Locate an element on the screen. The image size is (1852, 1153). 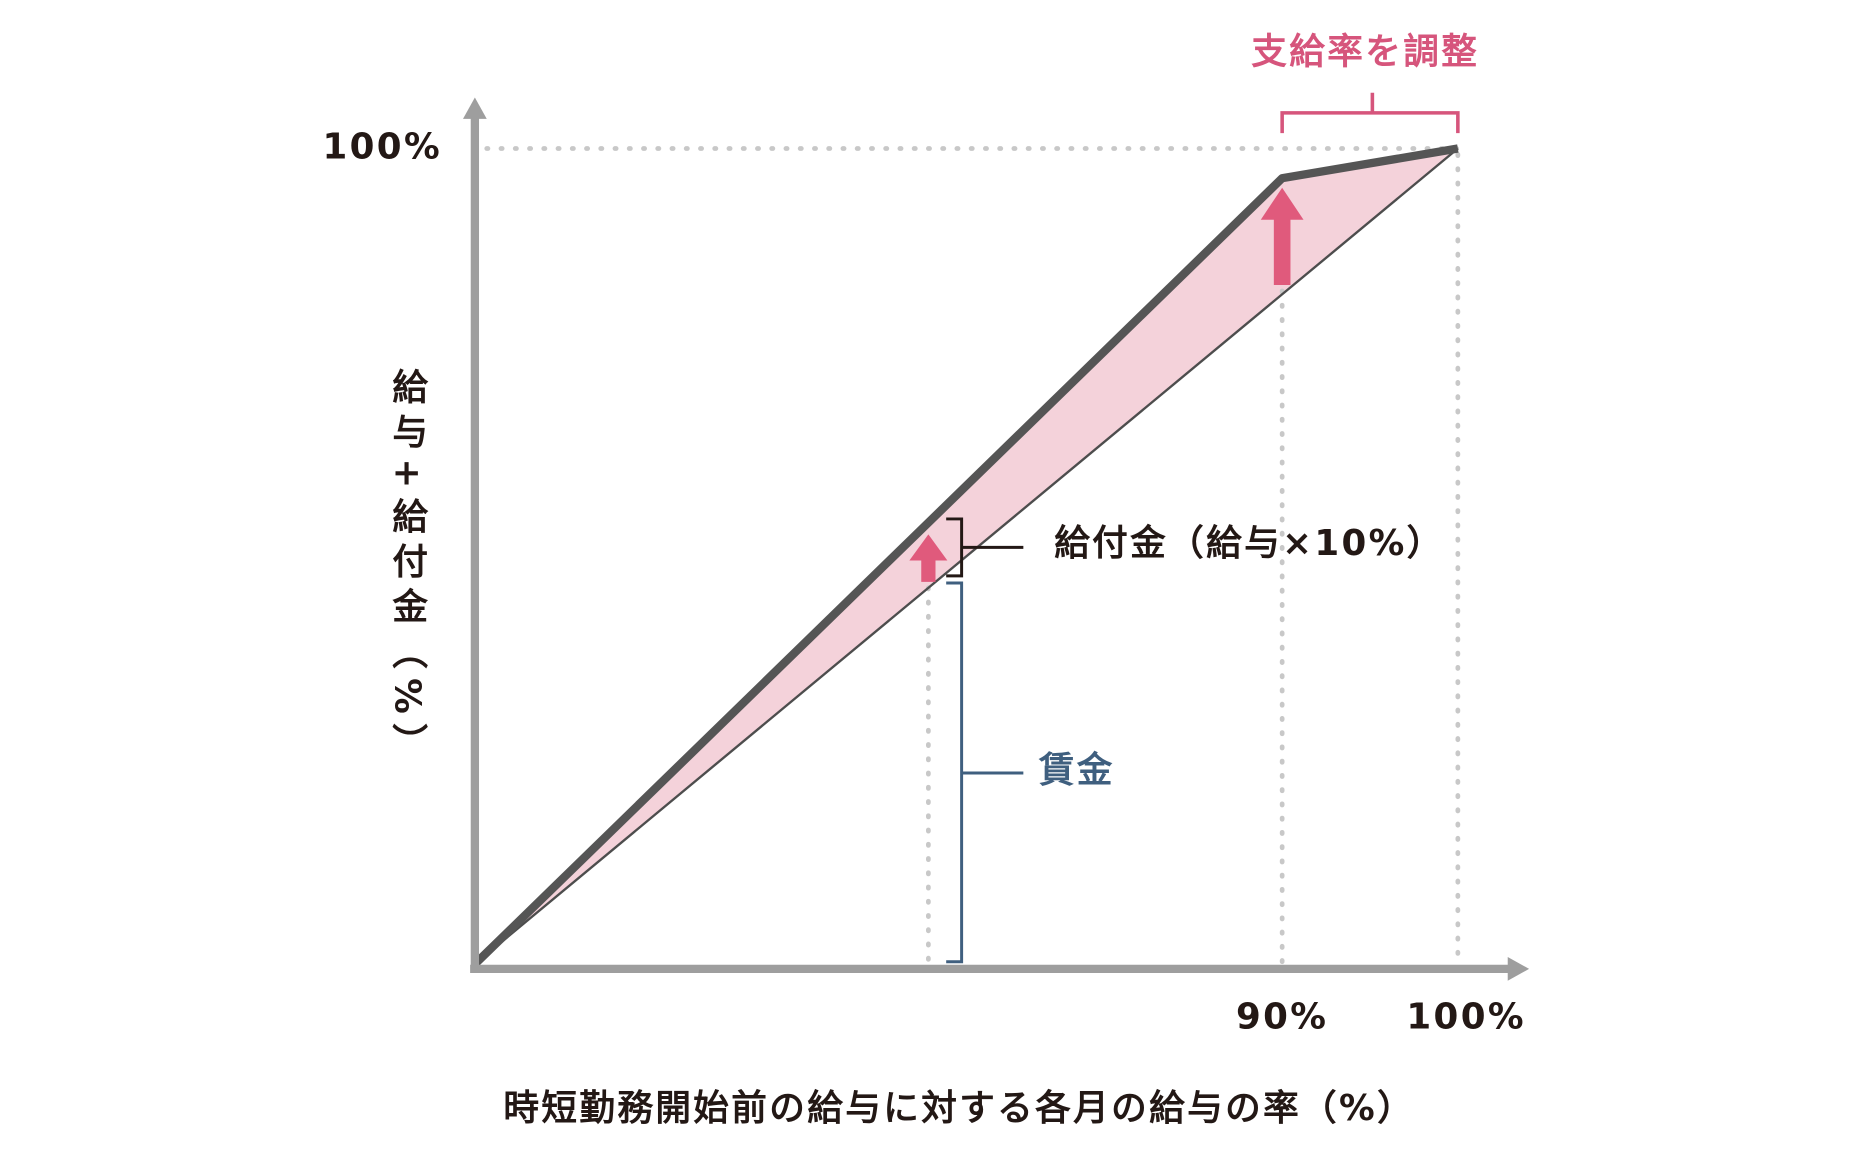
y-tick-label: 100% is located at coordinates (383, 147).